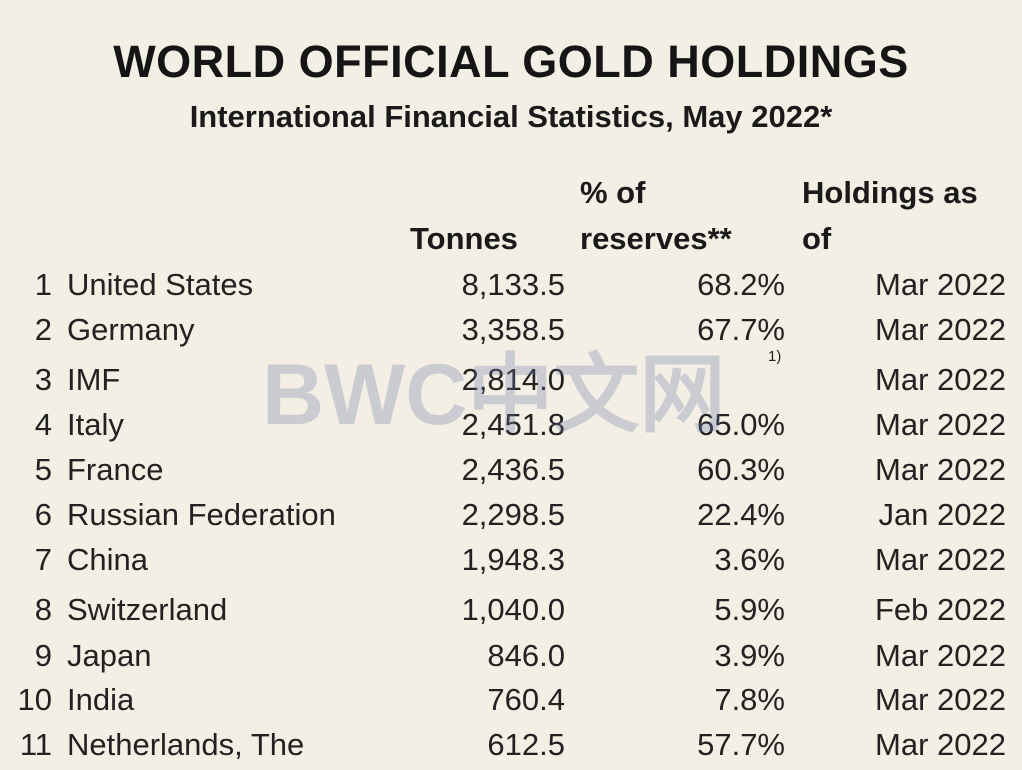 Image resolution: width=1022 pixels, height=770 pixels. Describe the element at coordinates (940, 609) in the screenshot. I see `date-cell: Feb 2022` at that location.